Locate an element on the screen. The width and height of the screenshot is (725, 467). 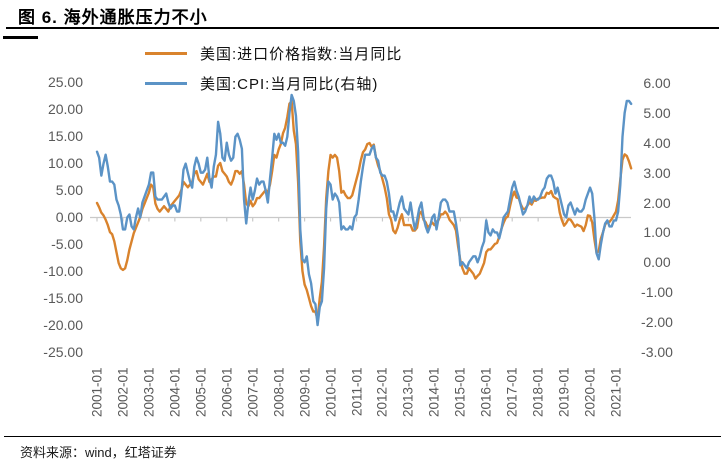
x-axis-tick-label: 2009-01 is located at coordinates (305, 392).